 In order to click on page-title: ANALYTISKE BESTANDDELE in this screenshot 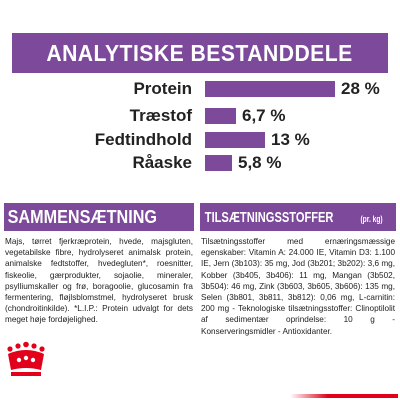, I will do `click(200, 52)`.